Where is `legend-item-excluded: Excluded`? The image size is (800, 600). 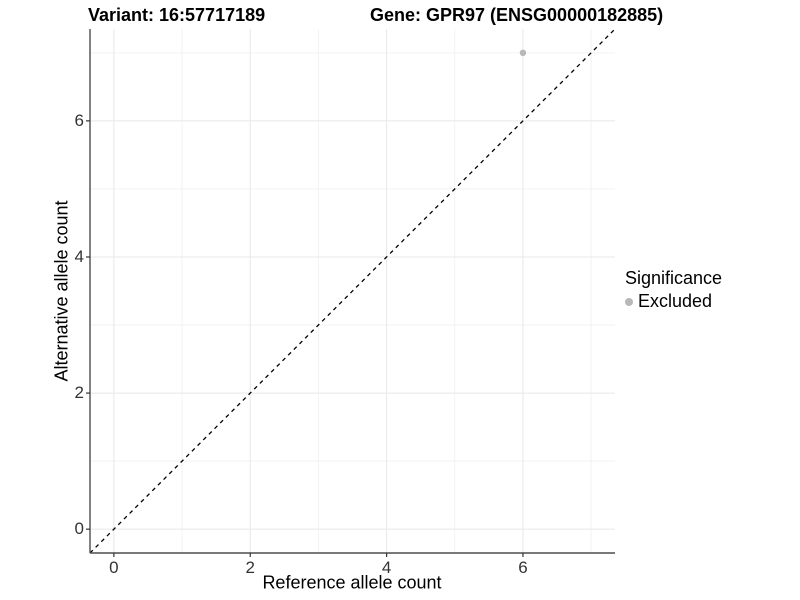
legend-item-excluded: Excluded is located at coordinates (673, 301).